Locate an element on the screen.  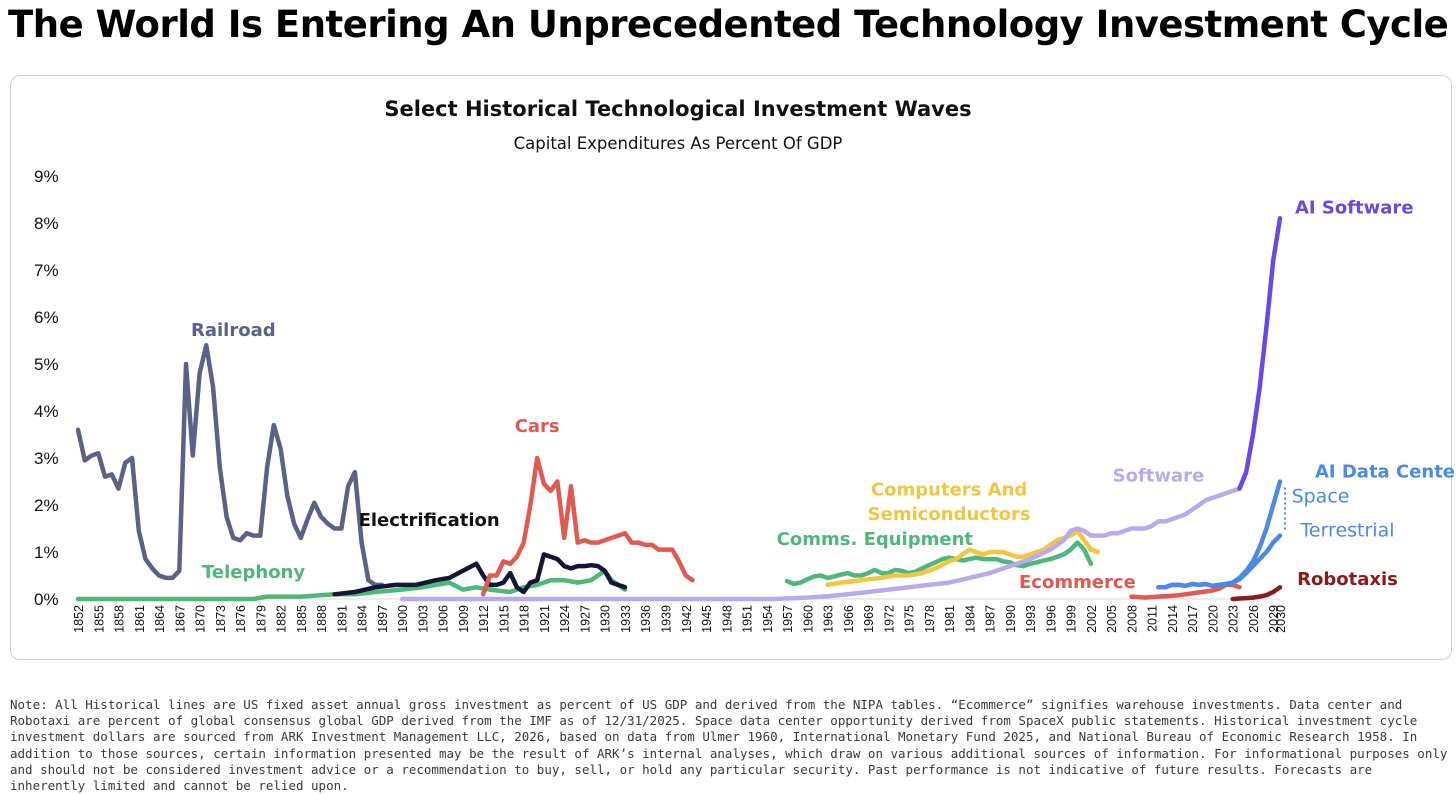
x-tick-label: 1897 is located at coordinates (383, 619).